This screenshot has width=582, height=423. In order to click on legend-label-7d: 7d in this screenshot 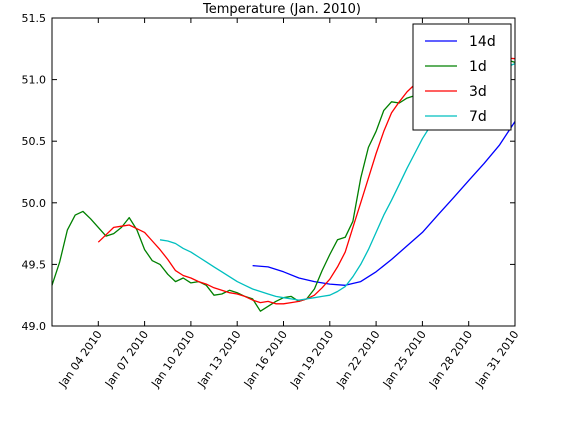, I will do `click(478, 117)`.